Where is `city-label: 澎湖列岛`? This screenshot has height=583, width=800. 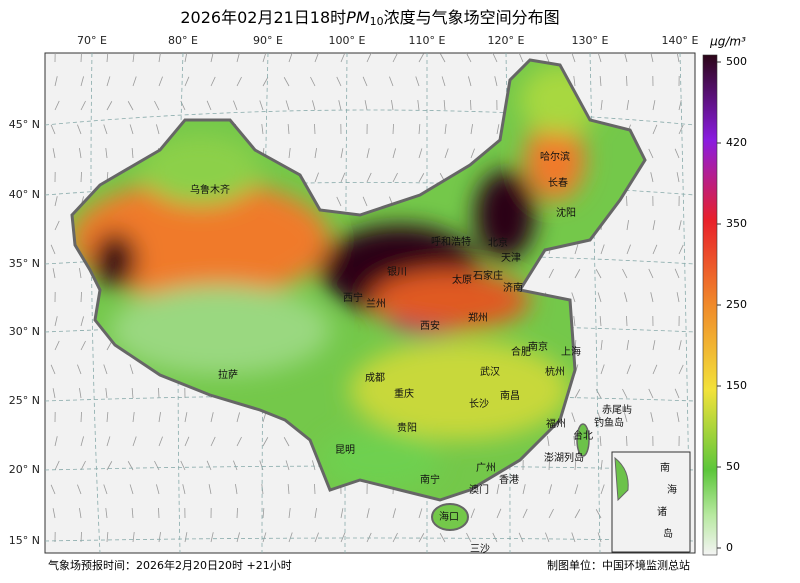 city-label: 澎湖列岛 is located at coordinates (564, 457).